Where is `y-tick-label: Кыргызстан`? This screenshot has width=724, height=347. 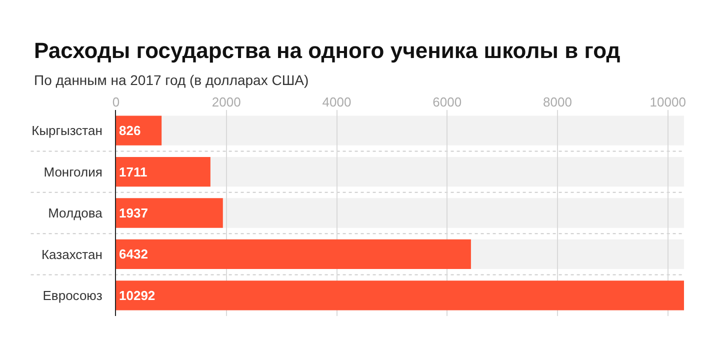
y-tick-label: Кыргызстан is located at coordinates (67, 130).